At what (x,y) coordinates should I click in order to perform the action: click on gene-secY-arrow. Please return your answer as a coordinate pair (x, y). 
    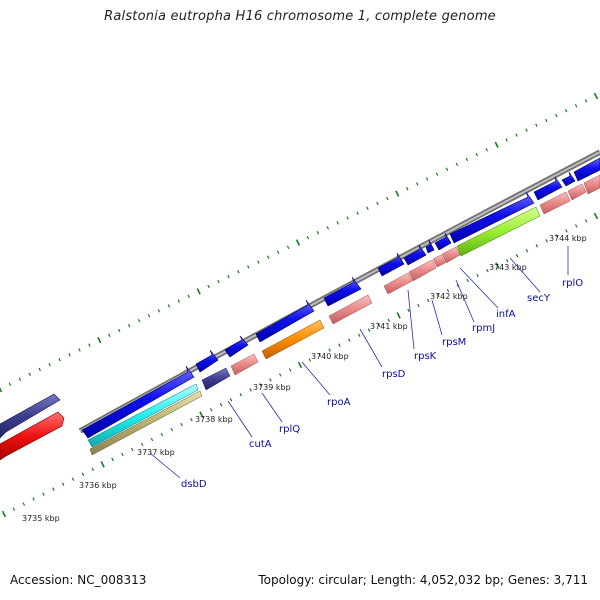
    Looking at the image, I should click on (492, 217).